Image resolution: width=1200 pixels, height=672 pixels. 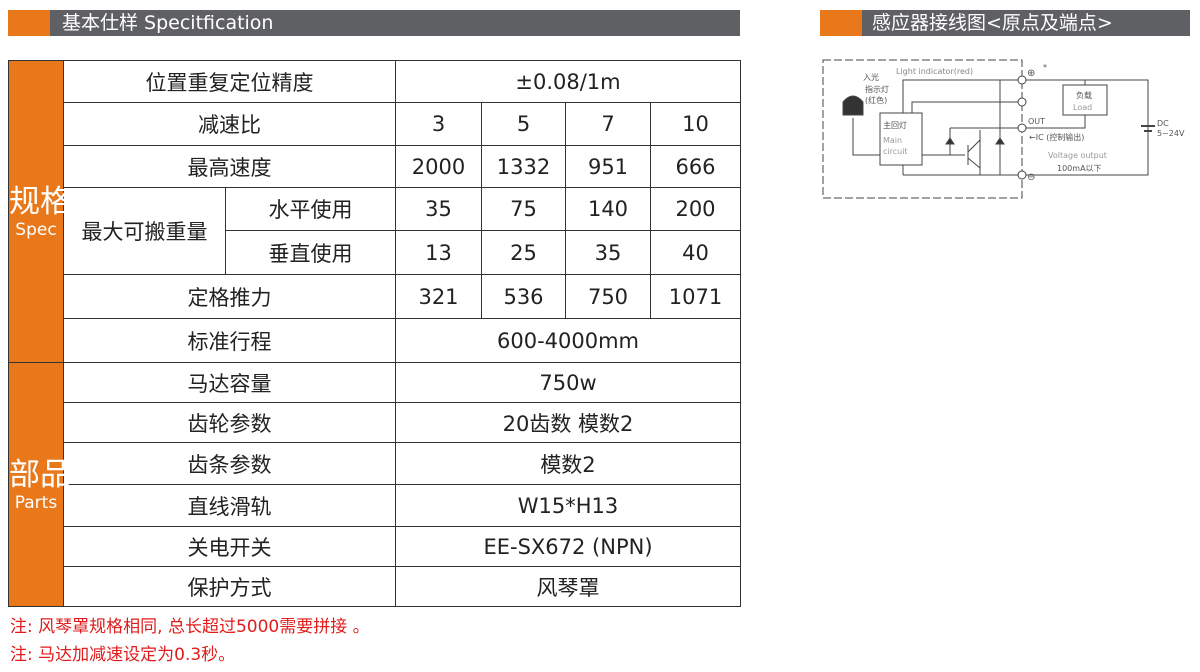 What do you see at coordinates (168, 23) in the screenshot?
I see `spec-title: 基本仕样 Specitfication` at bounding box center [168, 23].